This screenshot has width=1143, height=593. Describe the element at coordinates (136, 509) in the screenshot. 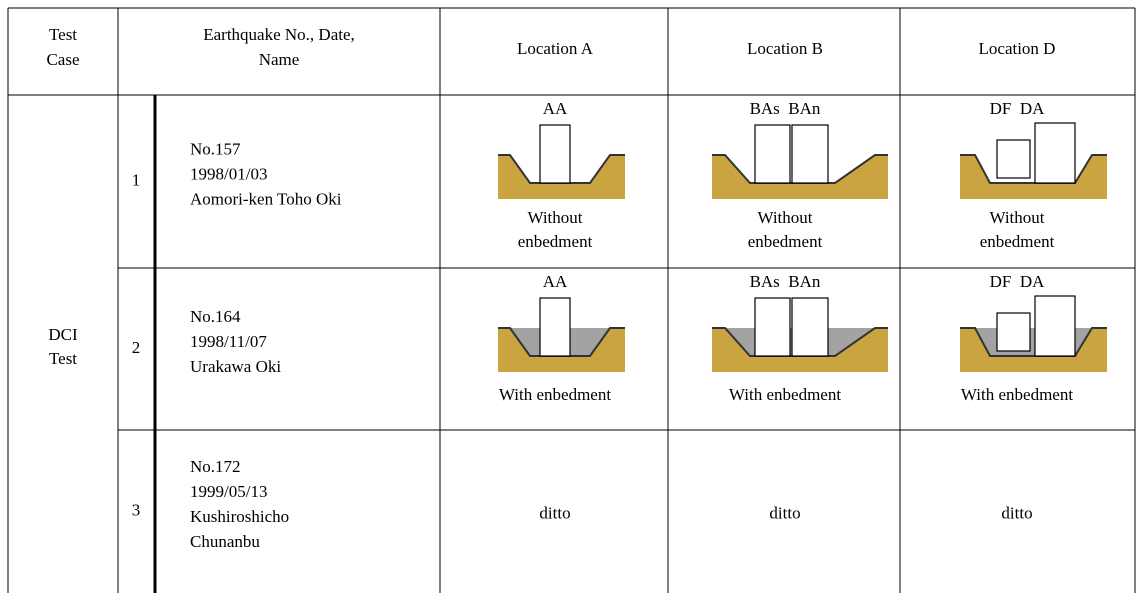

I see `row-number: 3` at that location.